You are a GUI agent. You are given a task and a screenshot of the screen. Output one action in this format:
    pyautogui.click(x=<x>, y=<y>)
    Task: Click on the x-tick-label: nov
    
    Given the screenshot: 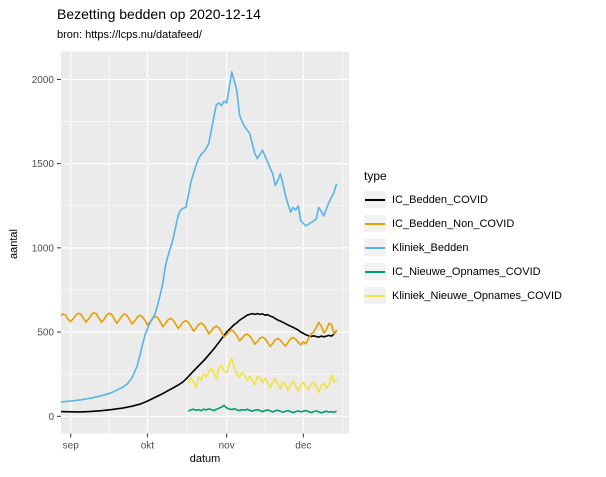 What is the action you would take?
    pyautogui.click(x=227, y=446)
    